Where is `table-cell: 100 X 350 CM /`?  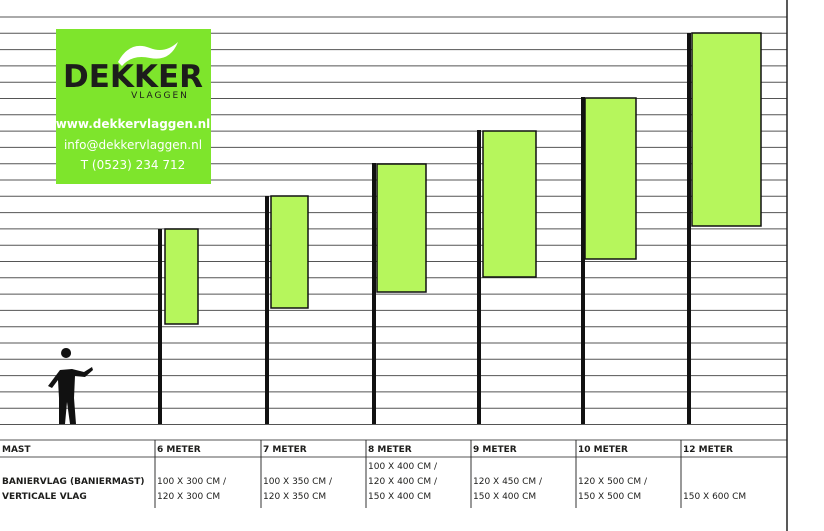 table-cell: 100 X 350 CM / is located at coordinates (298, 482).